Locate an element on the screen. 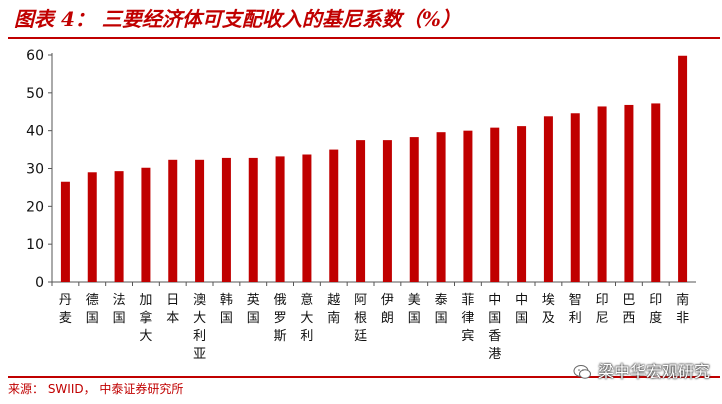 The height and width of the screenshot is (404, 722). wechat-bubble-icon is located at coordinates (582, 372).